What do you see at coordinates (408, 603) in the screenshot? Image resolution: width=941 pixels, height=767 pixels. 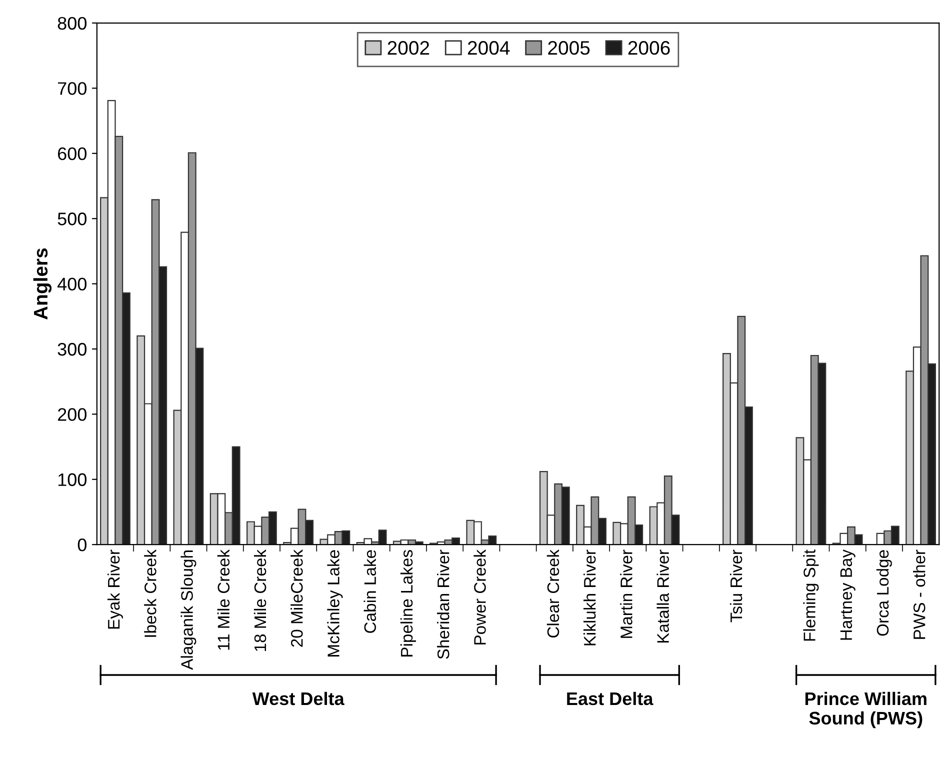 I see `x-tick-label: Pipeline Lakes` at bounding box center [408, 603].